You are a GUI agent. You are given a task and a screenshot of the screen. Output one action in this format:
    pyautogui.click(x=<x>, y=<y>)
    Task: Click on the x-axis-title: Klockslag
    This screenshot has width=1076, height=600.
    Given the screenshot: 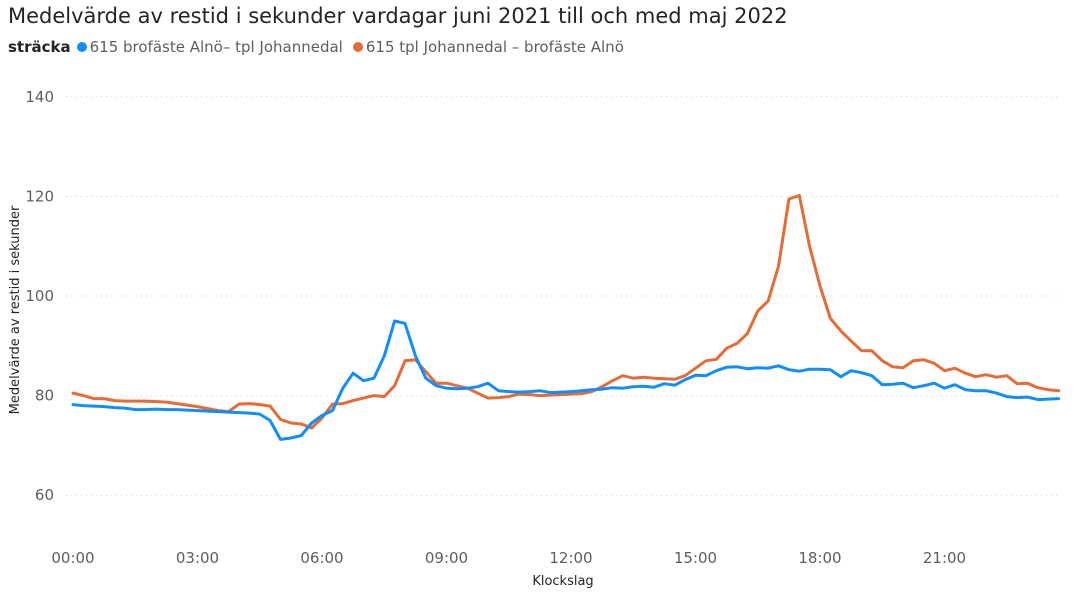 What is the action you would take?
    pyautogui.click(x=562, y=581)
    